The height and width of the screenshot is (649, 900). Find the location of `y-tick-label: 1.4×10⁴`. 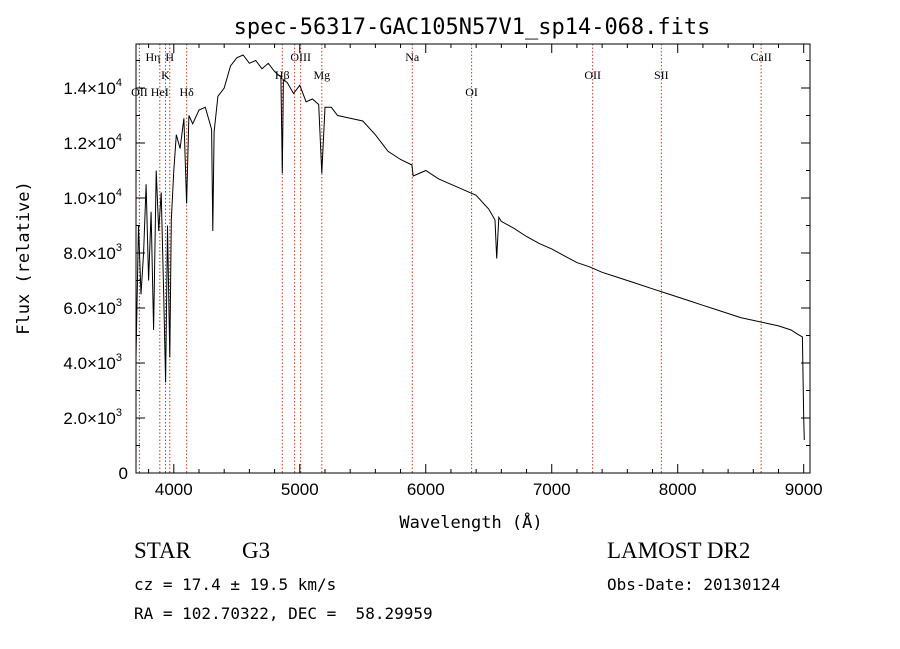

y-tick-label: 1.4×10⁴ is located at coordinates (92, 87).